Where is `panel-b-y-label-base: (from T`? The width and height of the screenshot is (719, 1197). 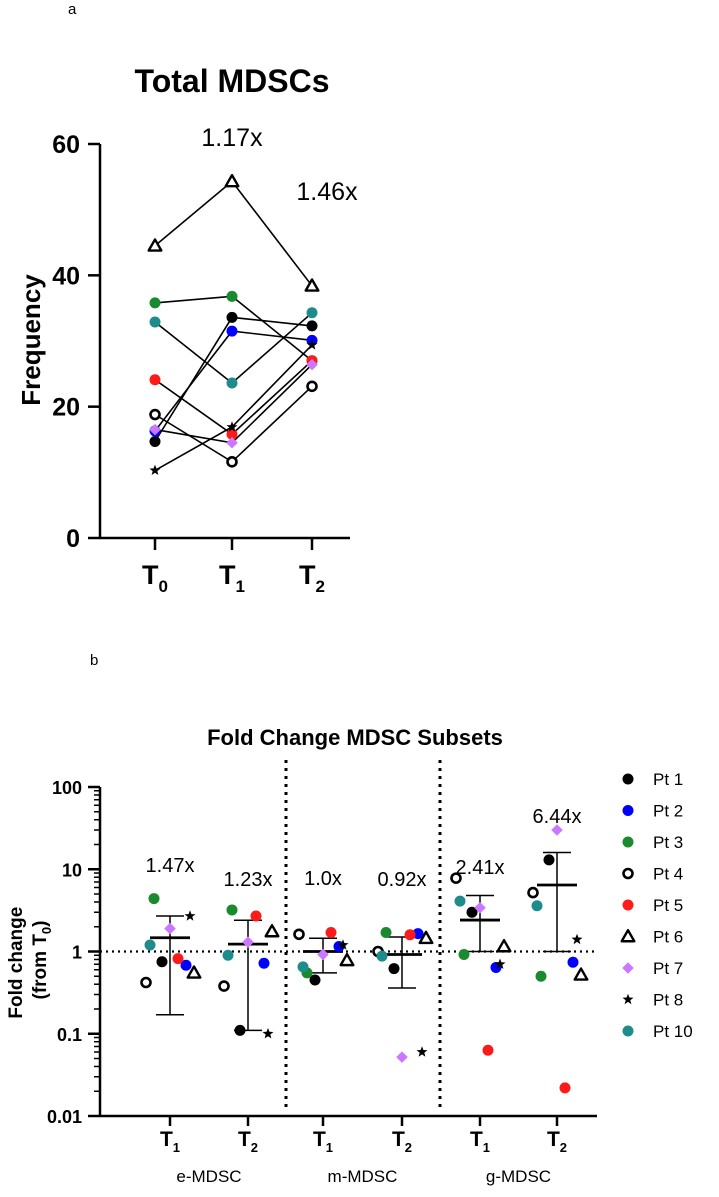 panel-b-y-label-base: (from T is located at coordinates (40, 967).